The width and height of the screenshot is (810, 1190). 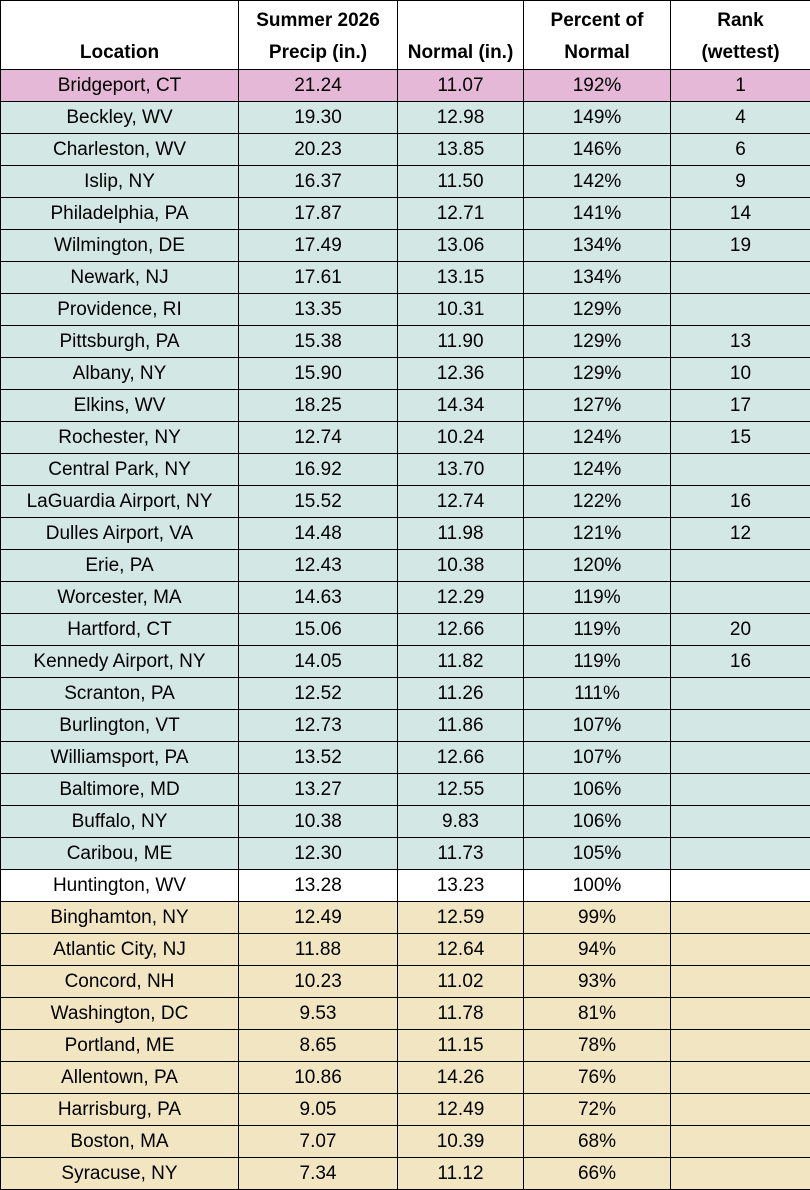 What do you see at coordinates (318, 1013) in the screenshot?
I see `value-cell: 9.53` at bounding box center [318, 1013].